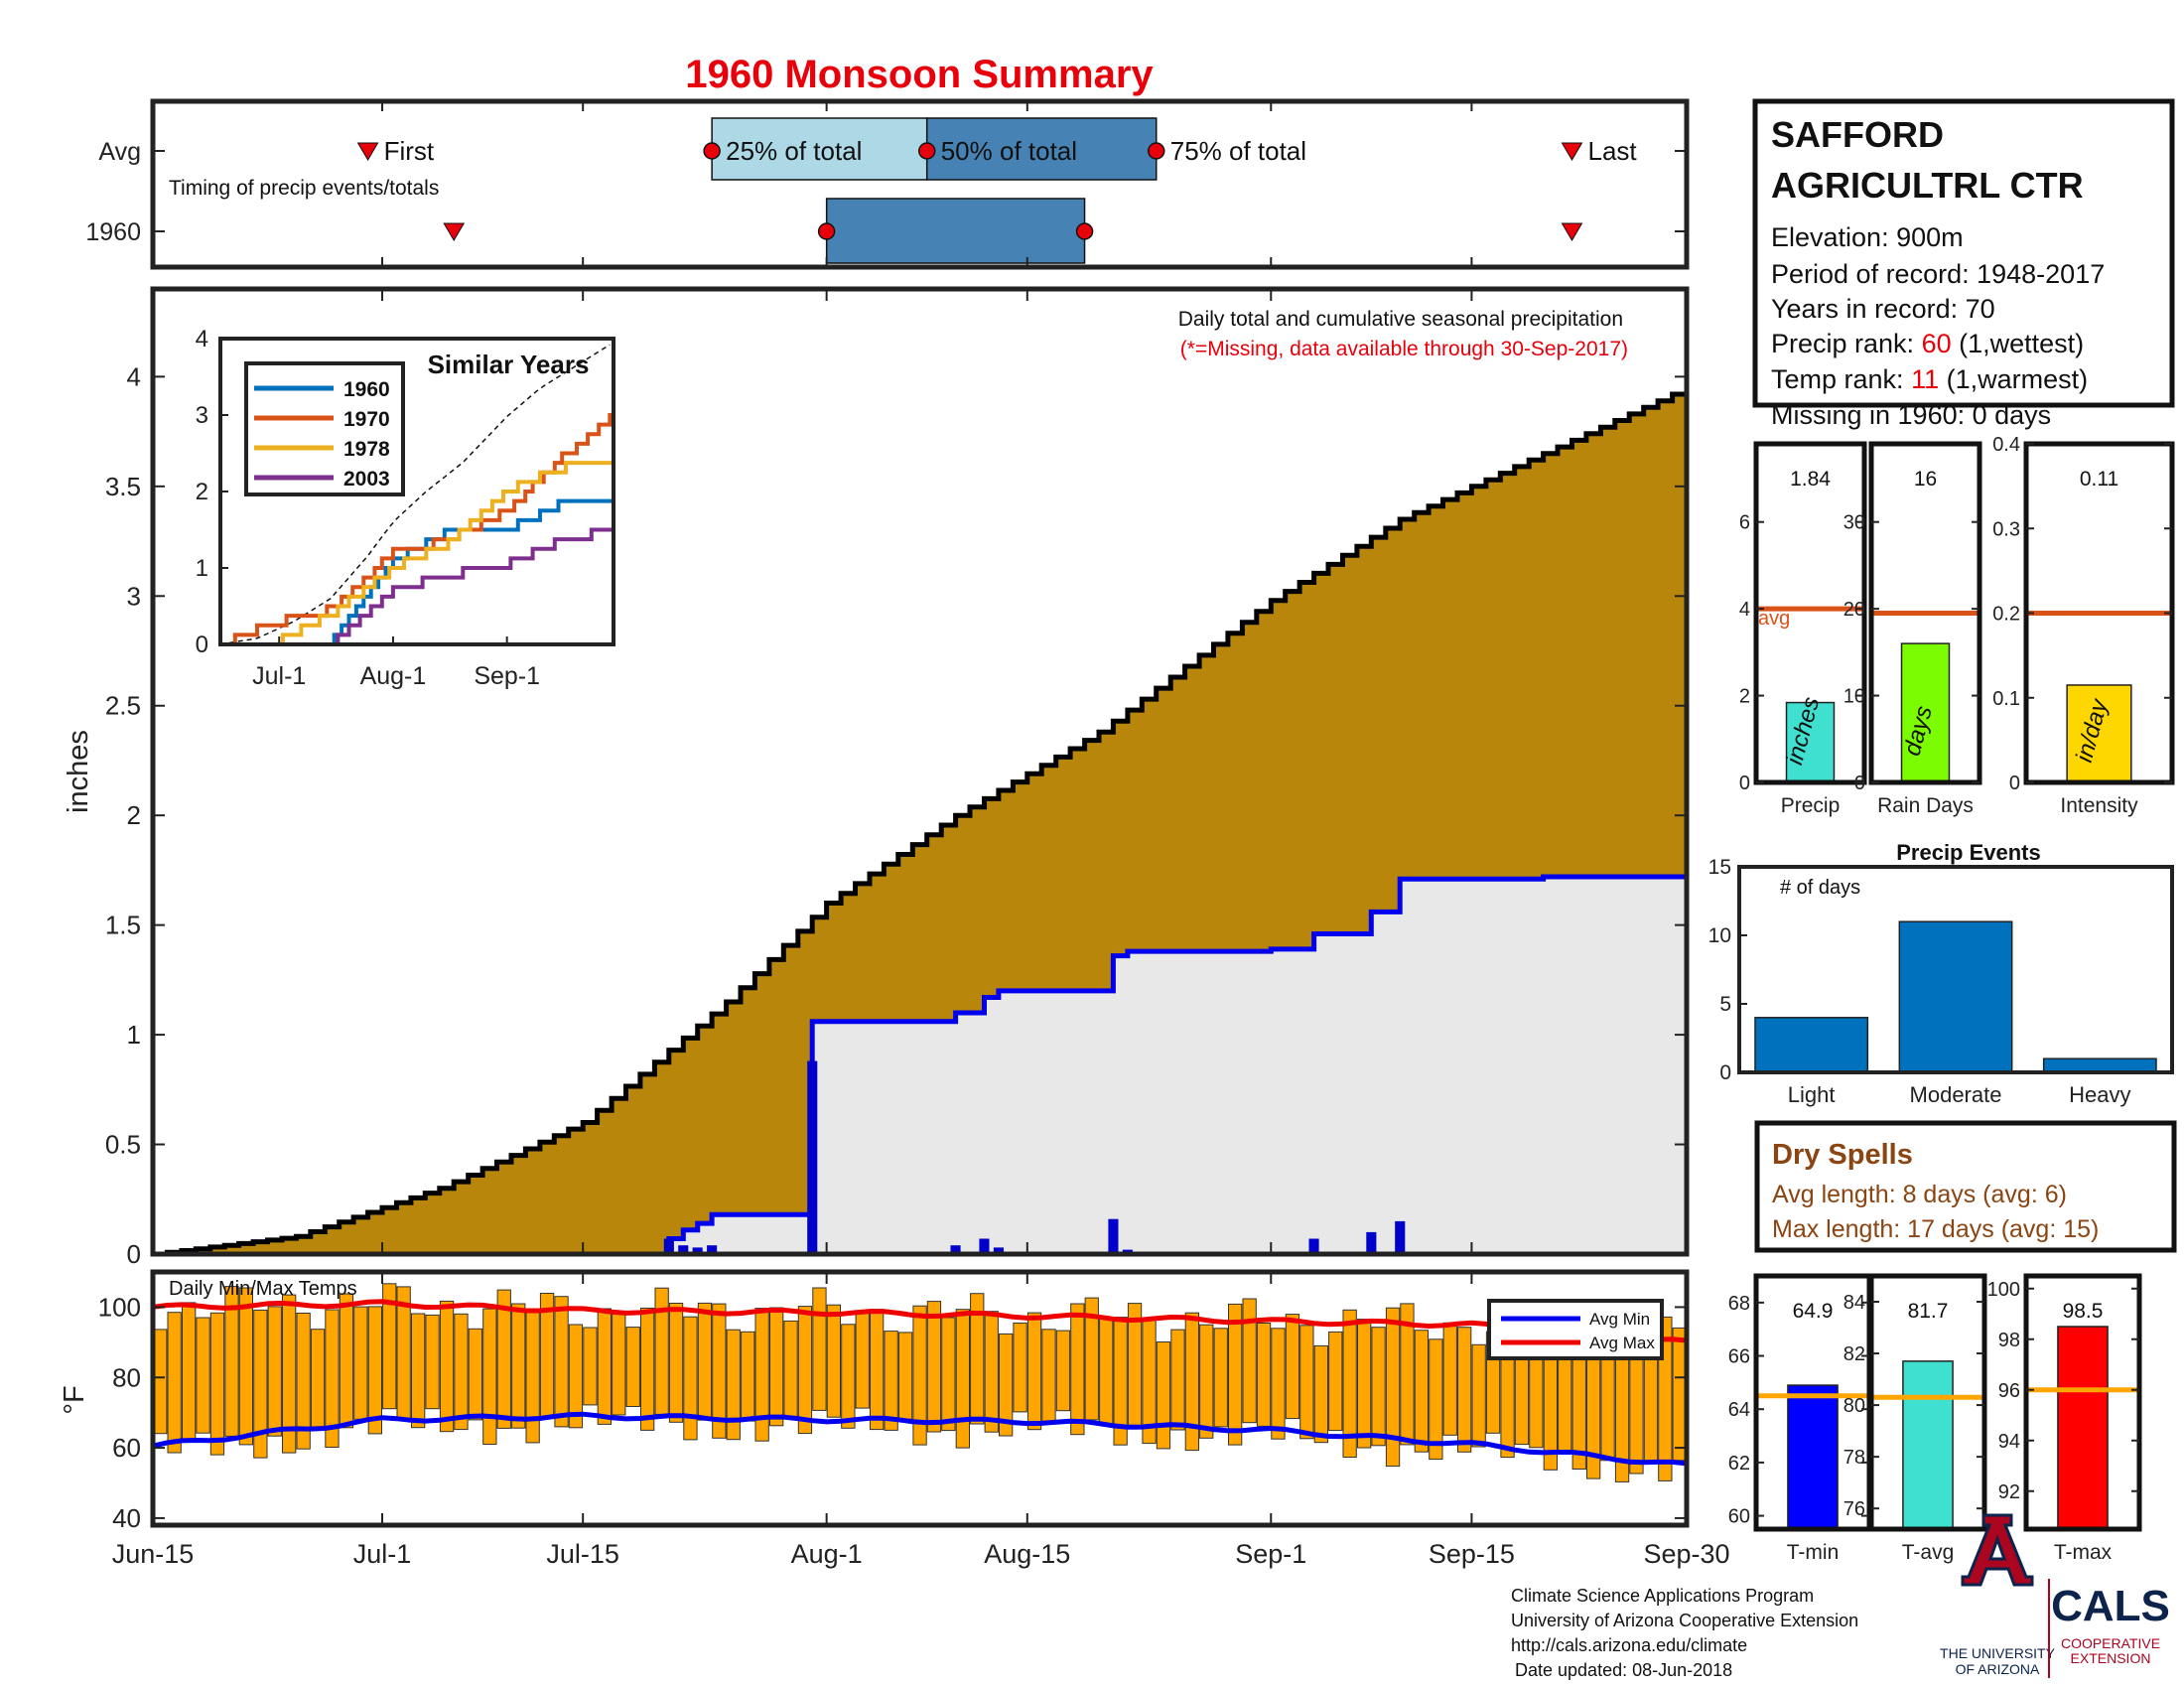  Describe the element at coordinates (1842, 1155) in the screenshot. I see `dry-spells-title: Dry Spells` at that location.